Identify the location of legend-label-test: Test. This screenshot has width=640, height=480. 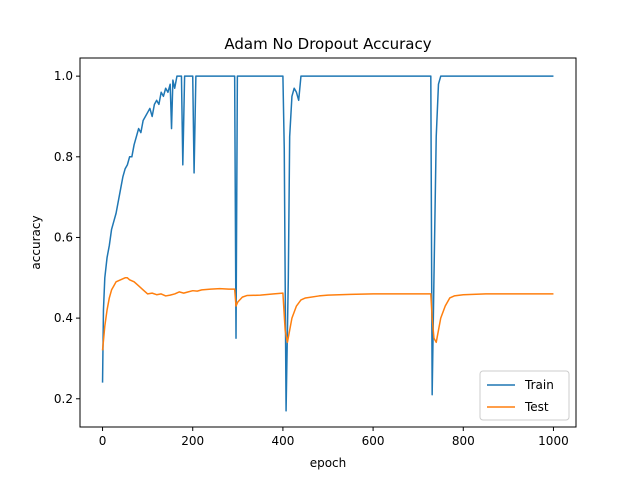
(536, 407).